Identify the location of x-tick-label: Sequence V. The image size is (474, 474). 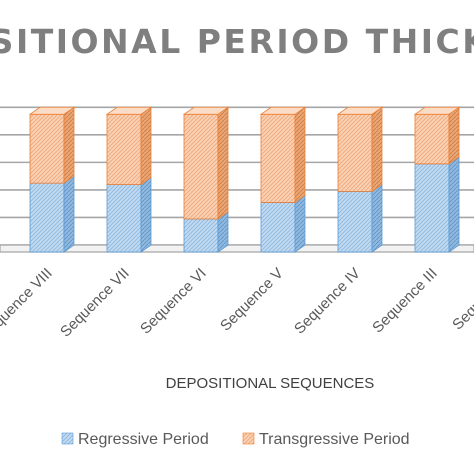
(252, 300).